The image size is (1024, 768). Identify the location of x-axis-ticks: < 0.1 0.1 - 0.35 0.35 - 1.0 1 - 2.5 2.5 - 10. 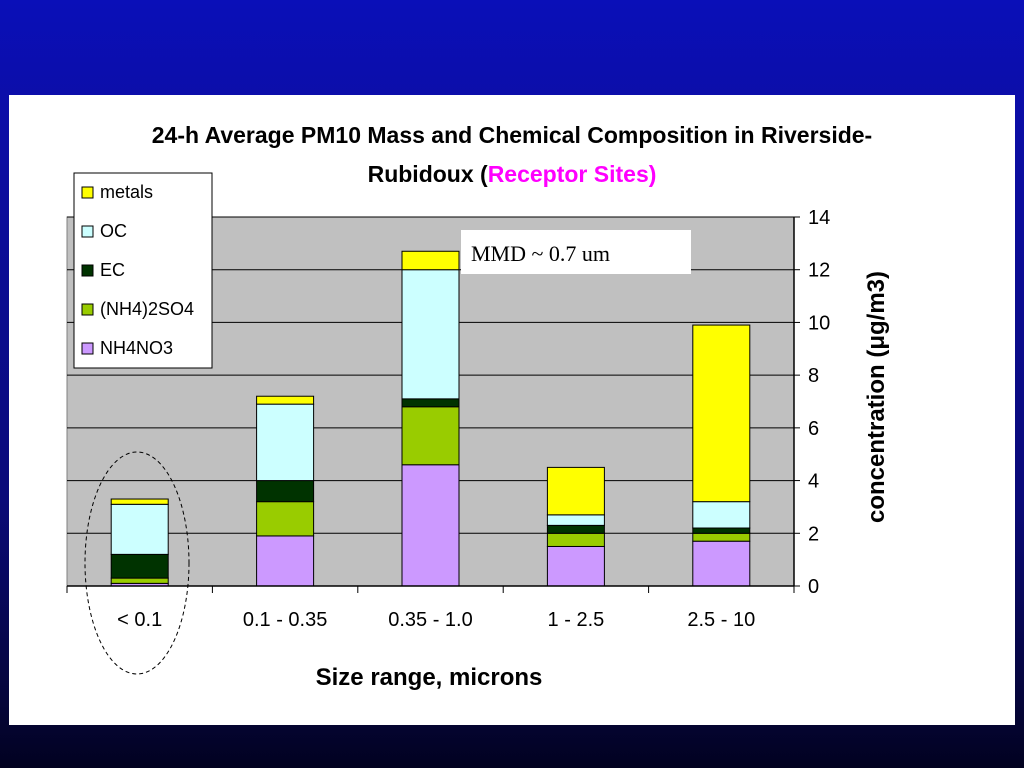
(430, 608).